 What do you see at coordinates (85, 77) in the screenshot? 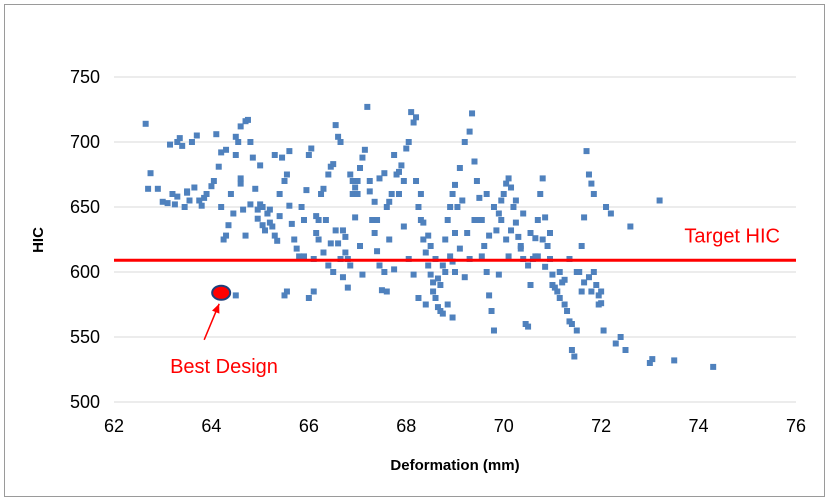
I see `y-tick-label: 750` at bounding box center [85, 77].